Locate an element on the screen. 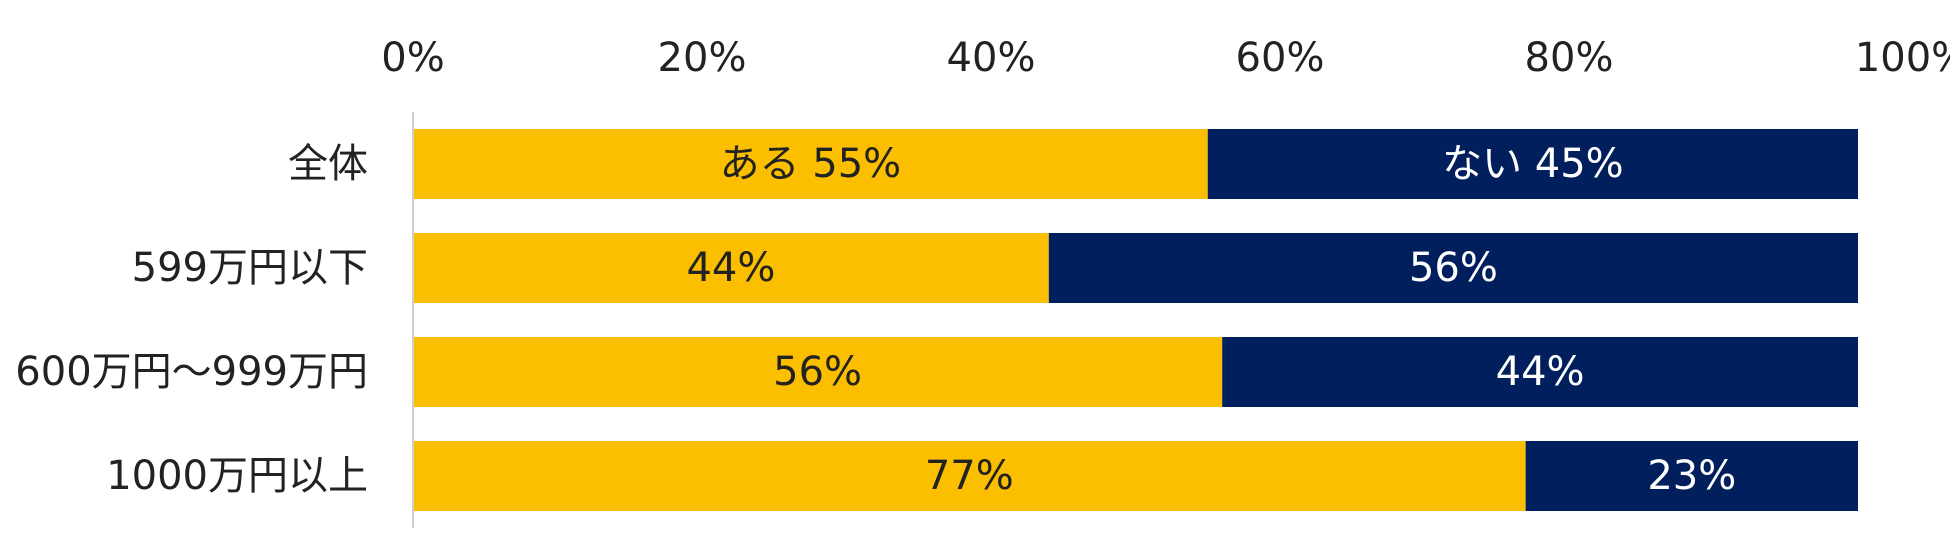  x-tick-label: 60% is located at coordinates (1280, 58).